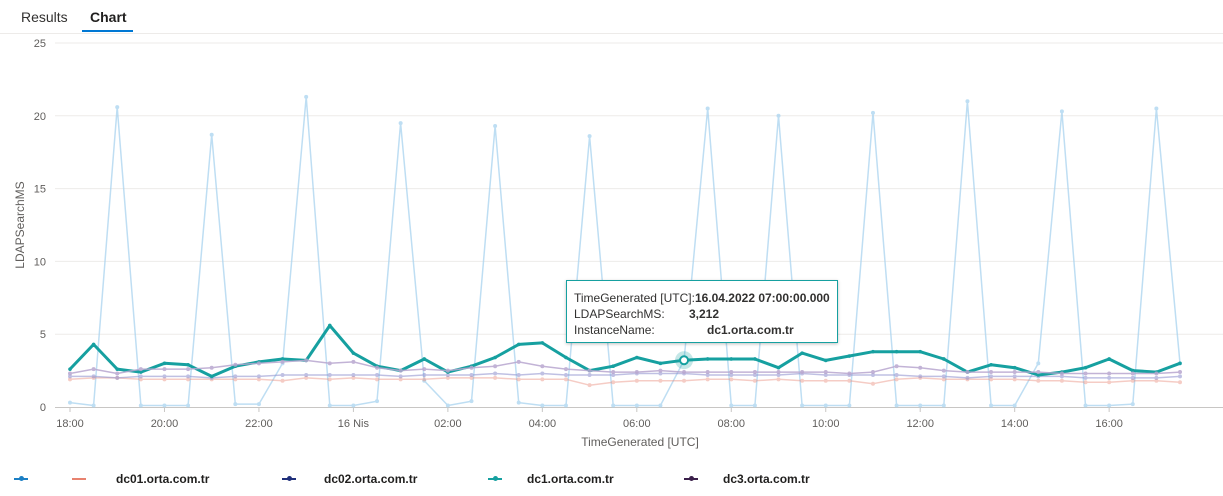  What do you see at coordinates (108, 17) in the screenshot?
I see `tab-chart: Chart` at bounding box center [108, 17].